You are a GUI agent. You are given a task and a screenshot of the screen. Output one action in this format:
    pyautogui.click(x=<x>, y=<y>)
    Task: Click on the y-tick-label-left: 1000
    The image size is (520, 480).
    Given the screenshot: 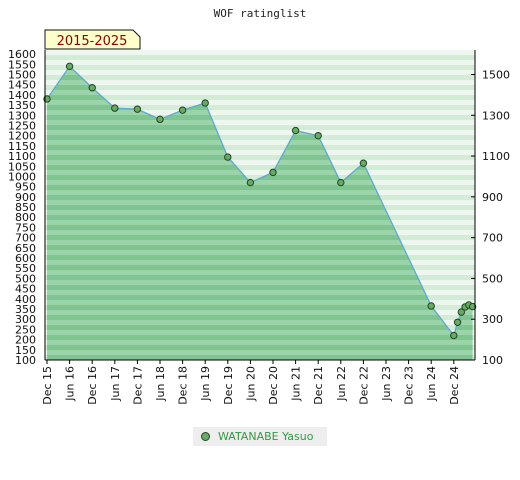 What is the action you would take?
    pyautogui.click(x=22, y=176)
    